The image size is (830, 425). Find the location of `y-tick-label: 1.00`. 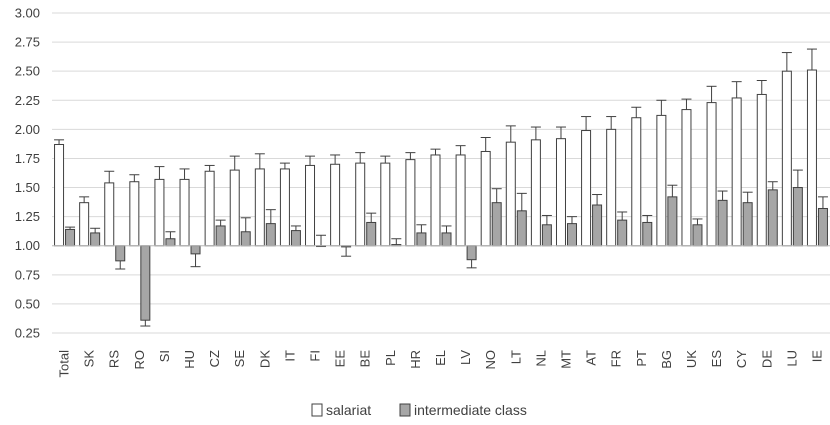

y-tick-label: 1.00 is located at coordinates (27, 245).